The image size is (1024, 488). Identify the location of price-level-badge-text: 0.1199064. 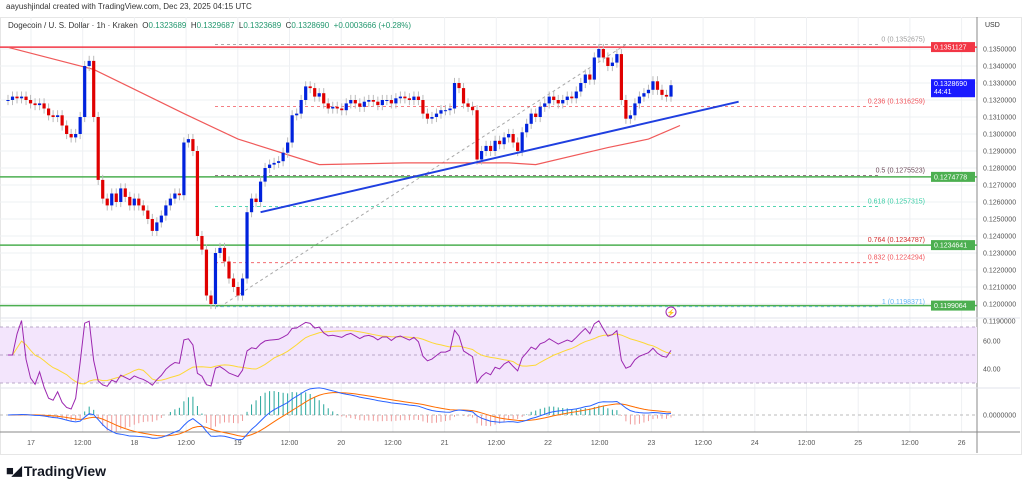
(950, 306).